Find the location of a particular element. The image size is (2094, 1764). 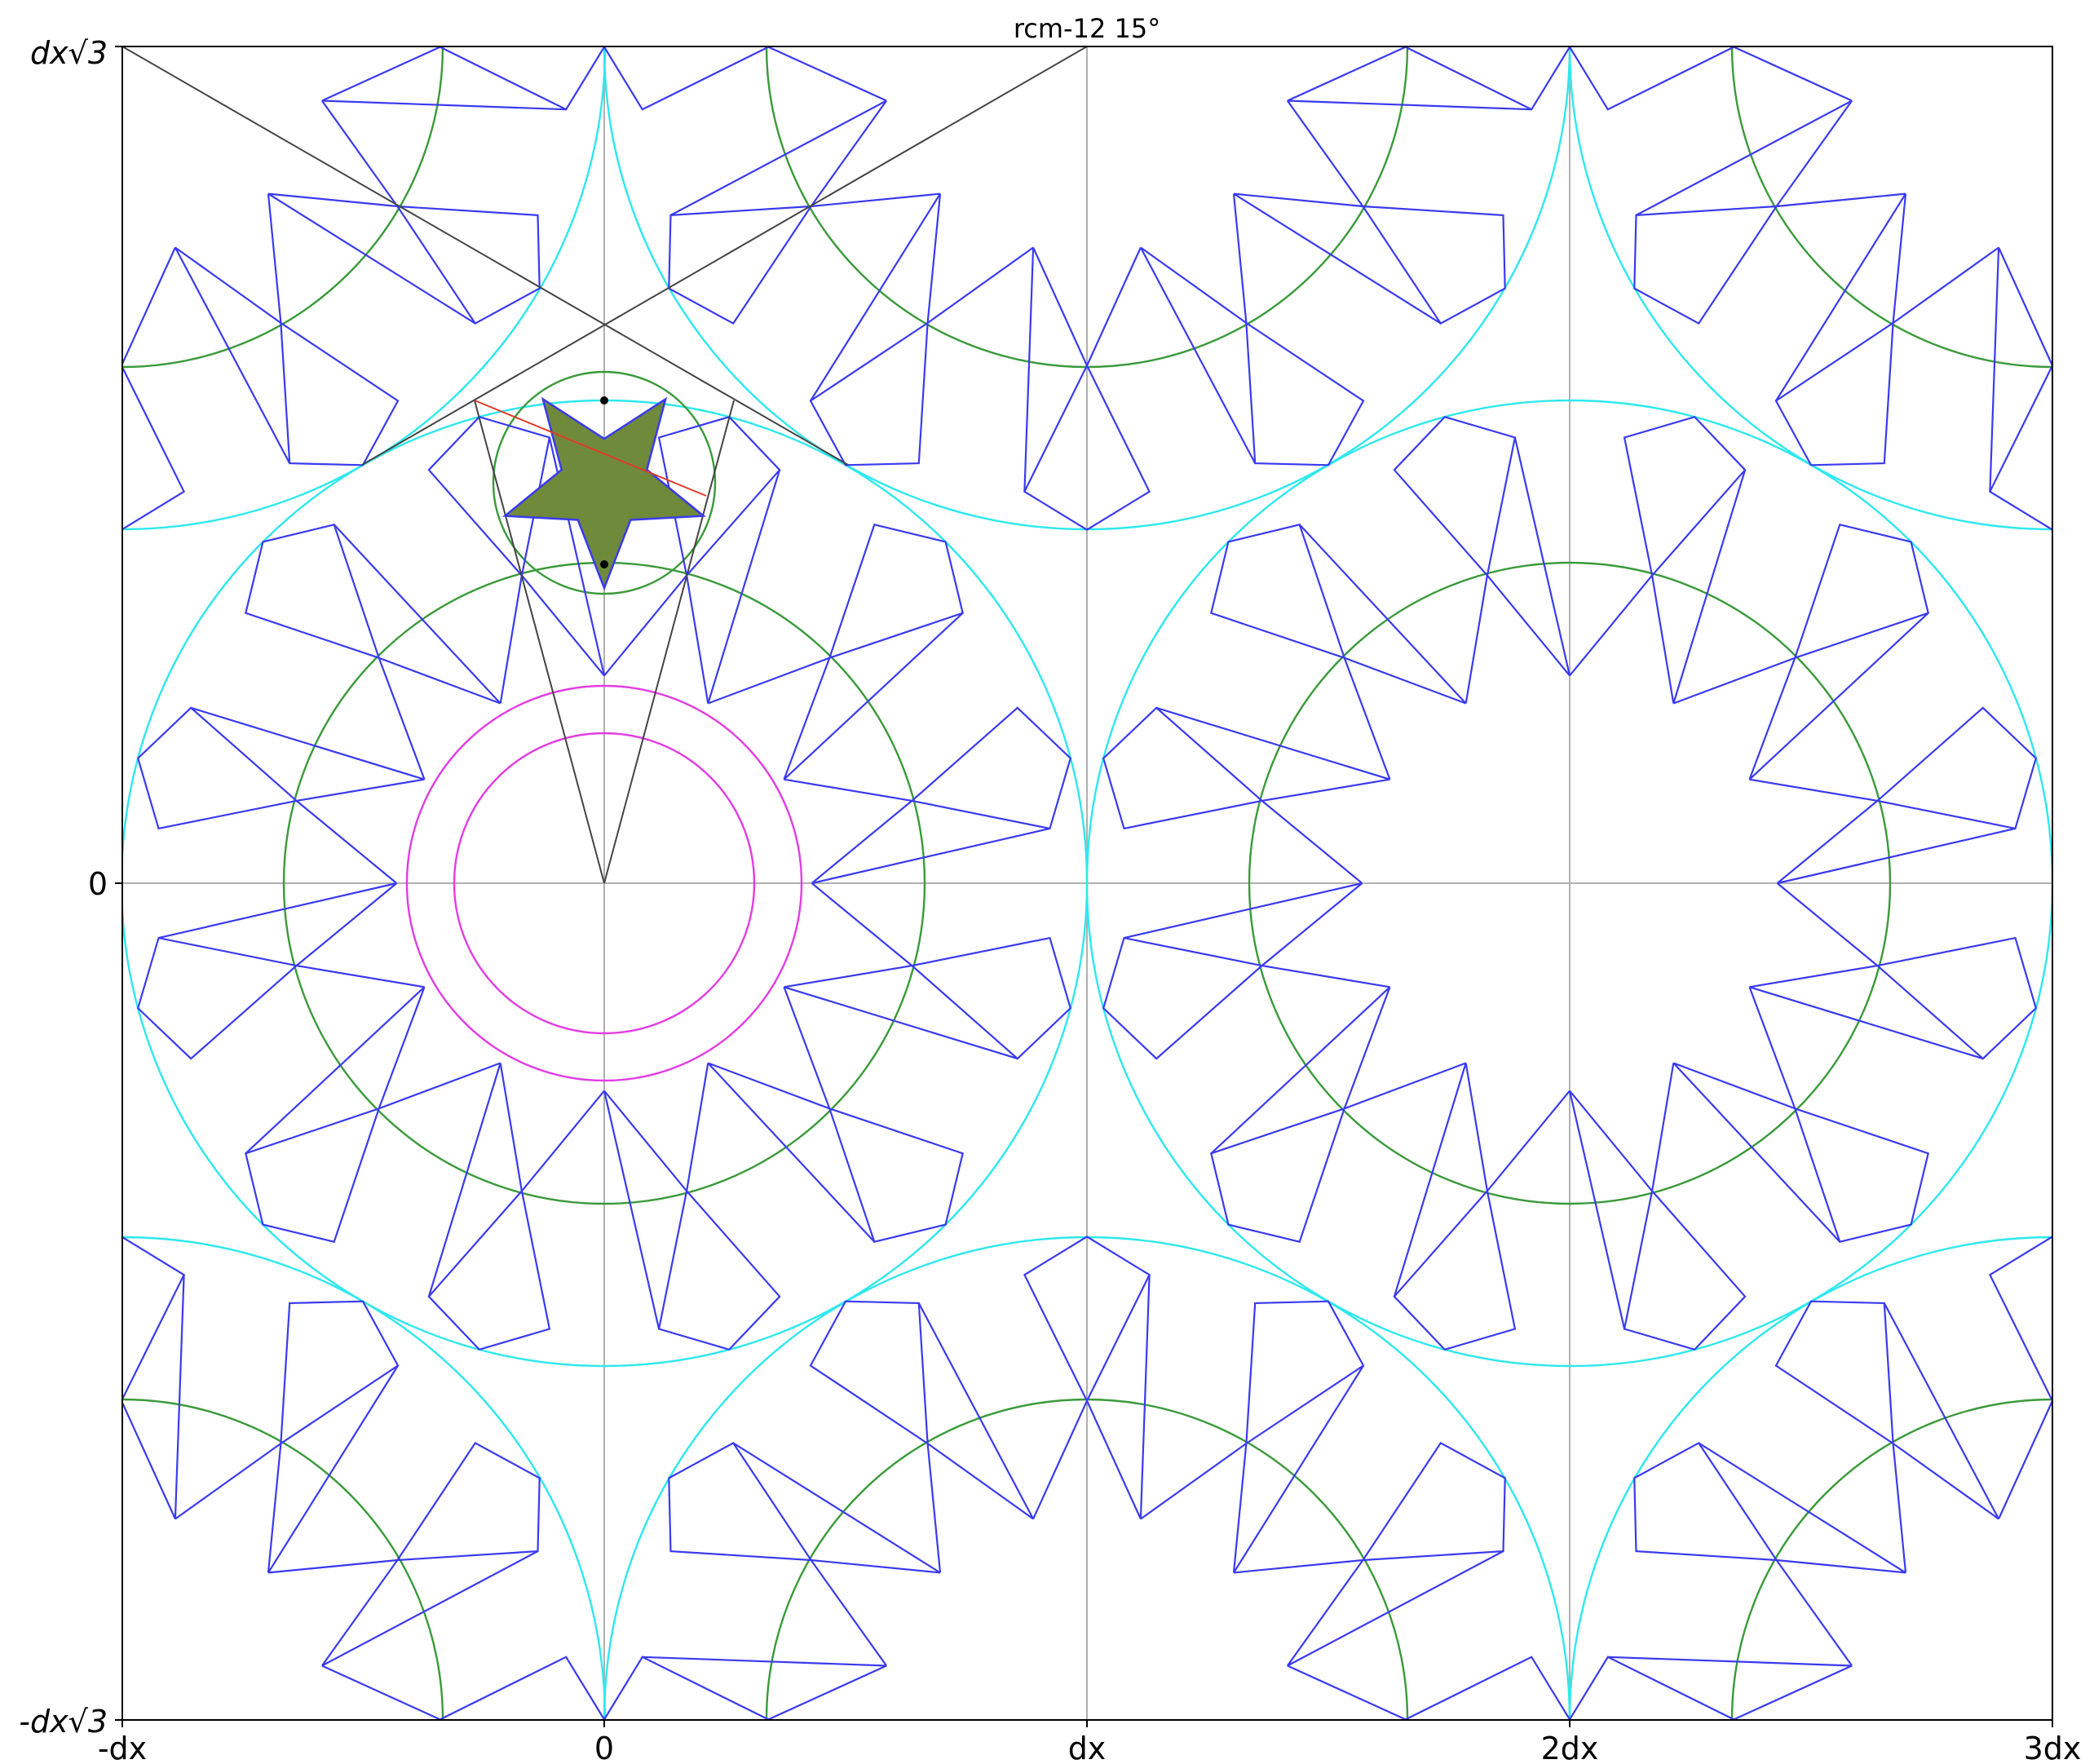

red-construction-line is located at coordinates (590, 448).